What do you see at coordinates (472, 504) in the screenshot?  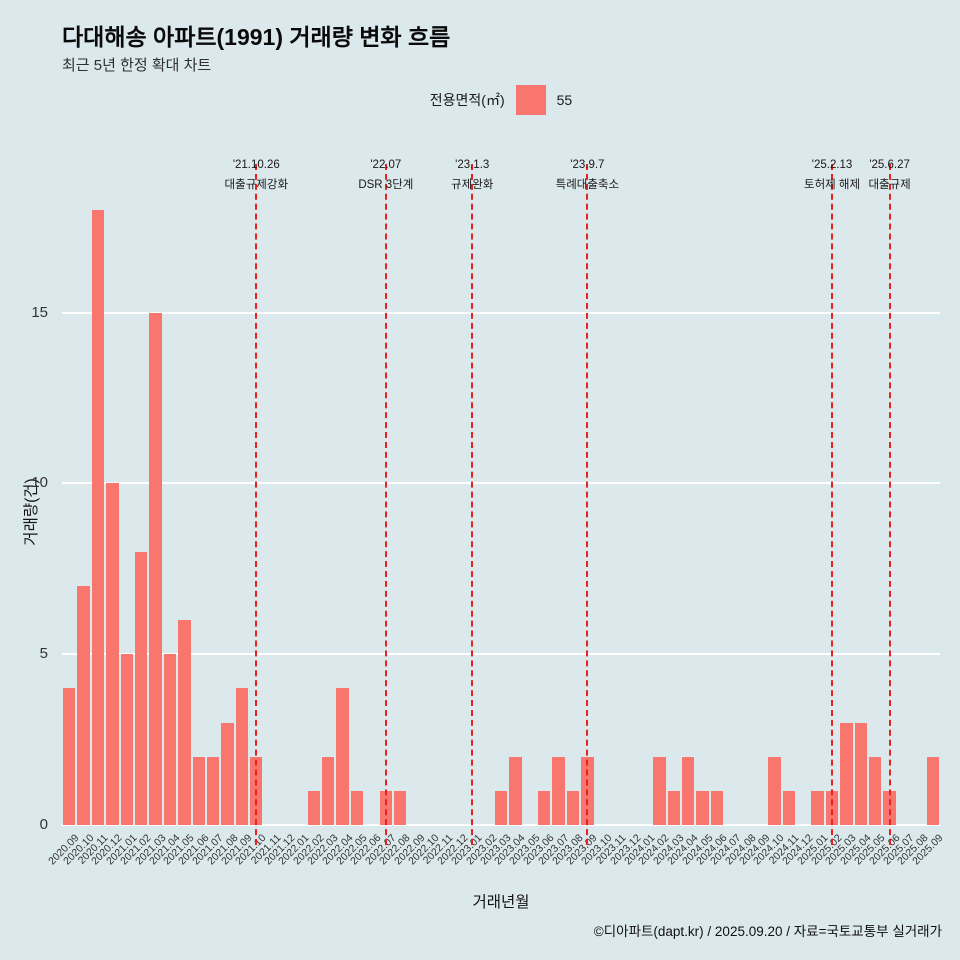 I see `annotation-line-2023.01` at bounding box center [472, 504].